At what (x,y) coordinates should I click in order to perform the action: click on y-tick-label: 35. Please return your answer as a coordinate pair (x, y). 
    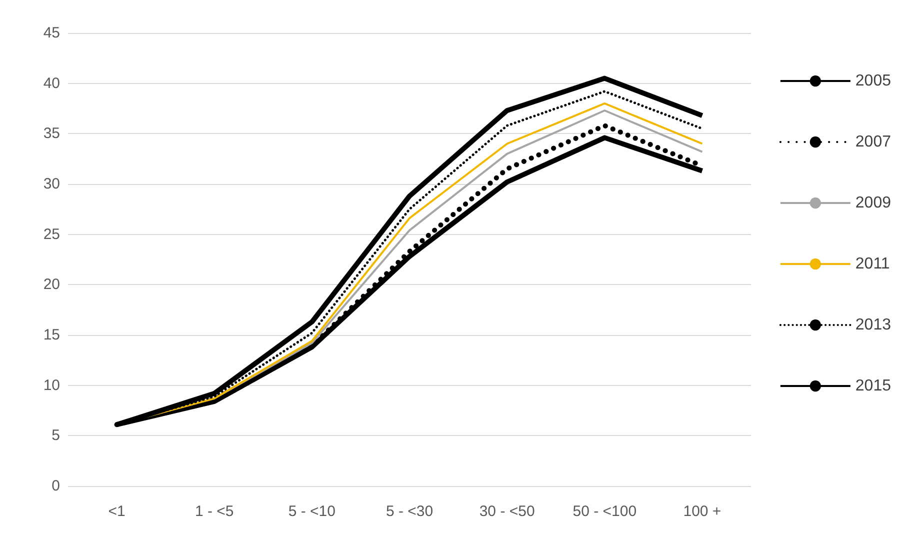
    Looking at the image, I should click on (51, 133).